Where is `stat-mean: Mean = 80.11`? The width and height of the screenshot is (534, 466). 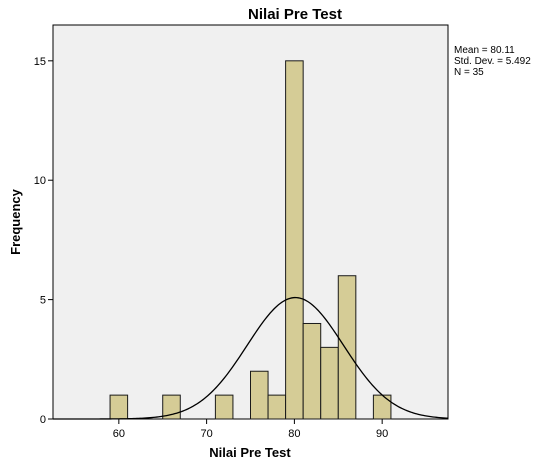 stat-mean: Mean = 80.11 is located at coordinates (484, 50).